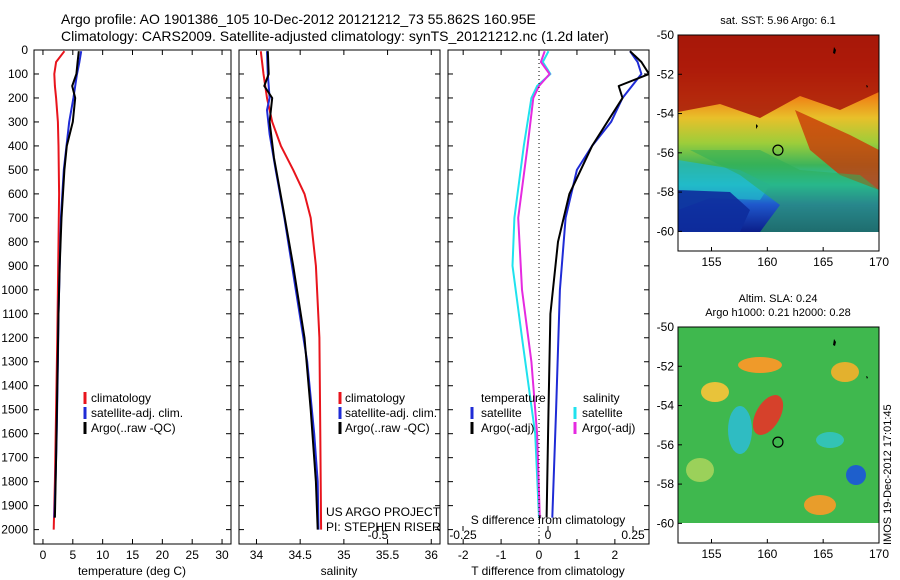 The image size is (900, 580). I want to click on salinity-plot-area, so click(291, 290).